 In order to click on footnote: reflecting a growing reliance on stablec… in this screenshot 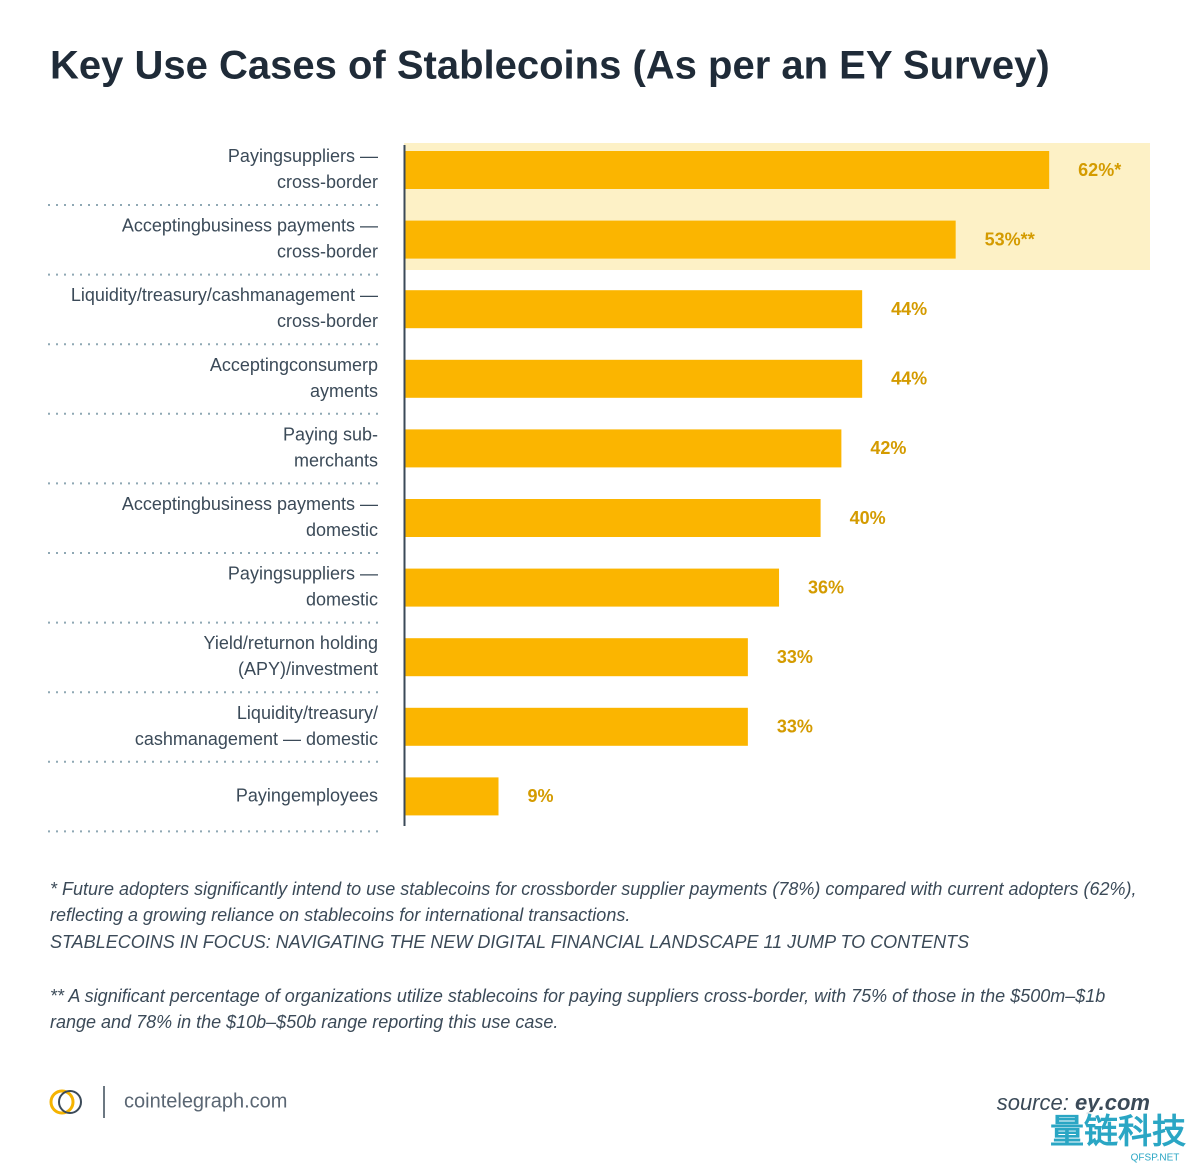, I will do `click(340, 915)`.